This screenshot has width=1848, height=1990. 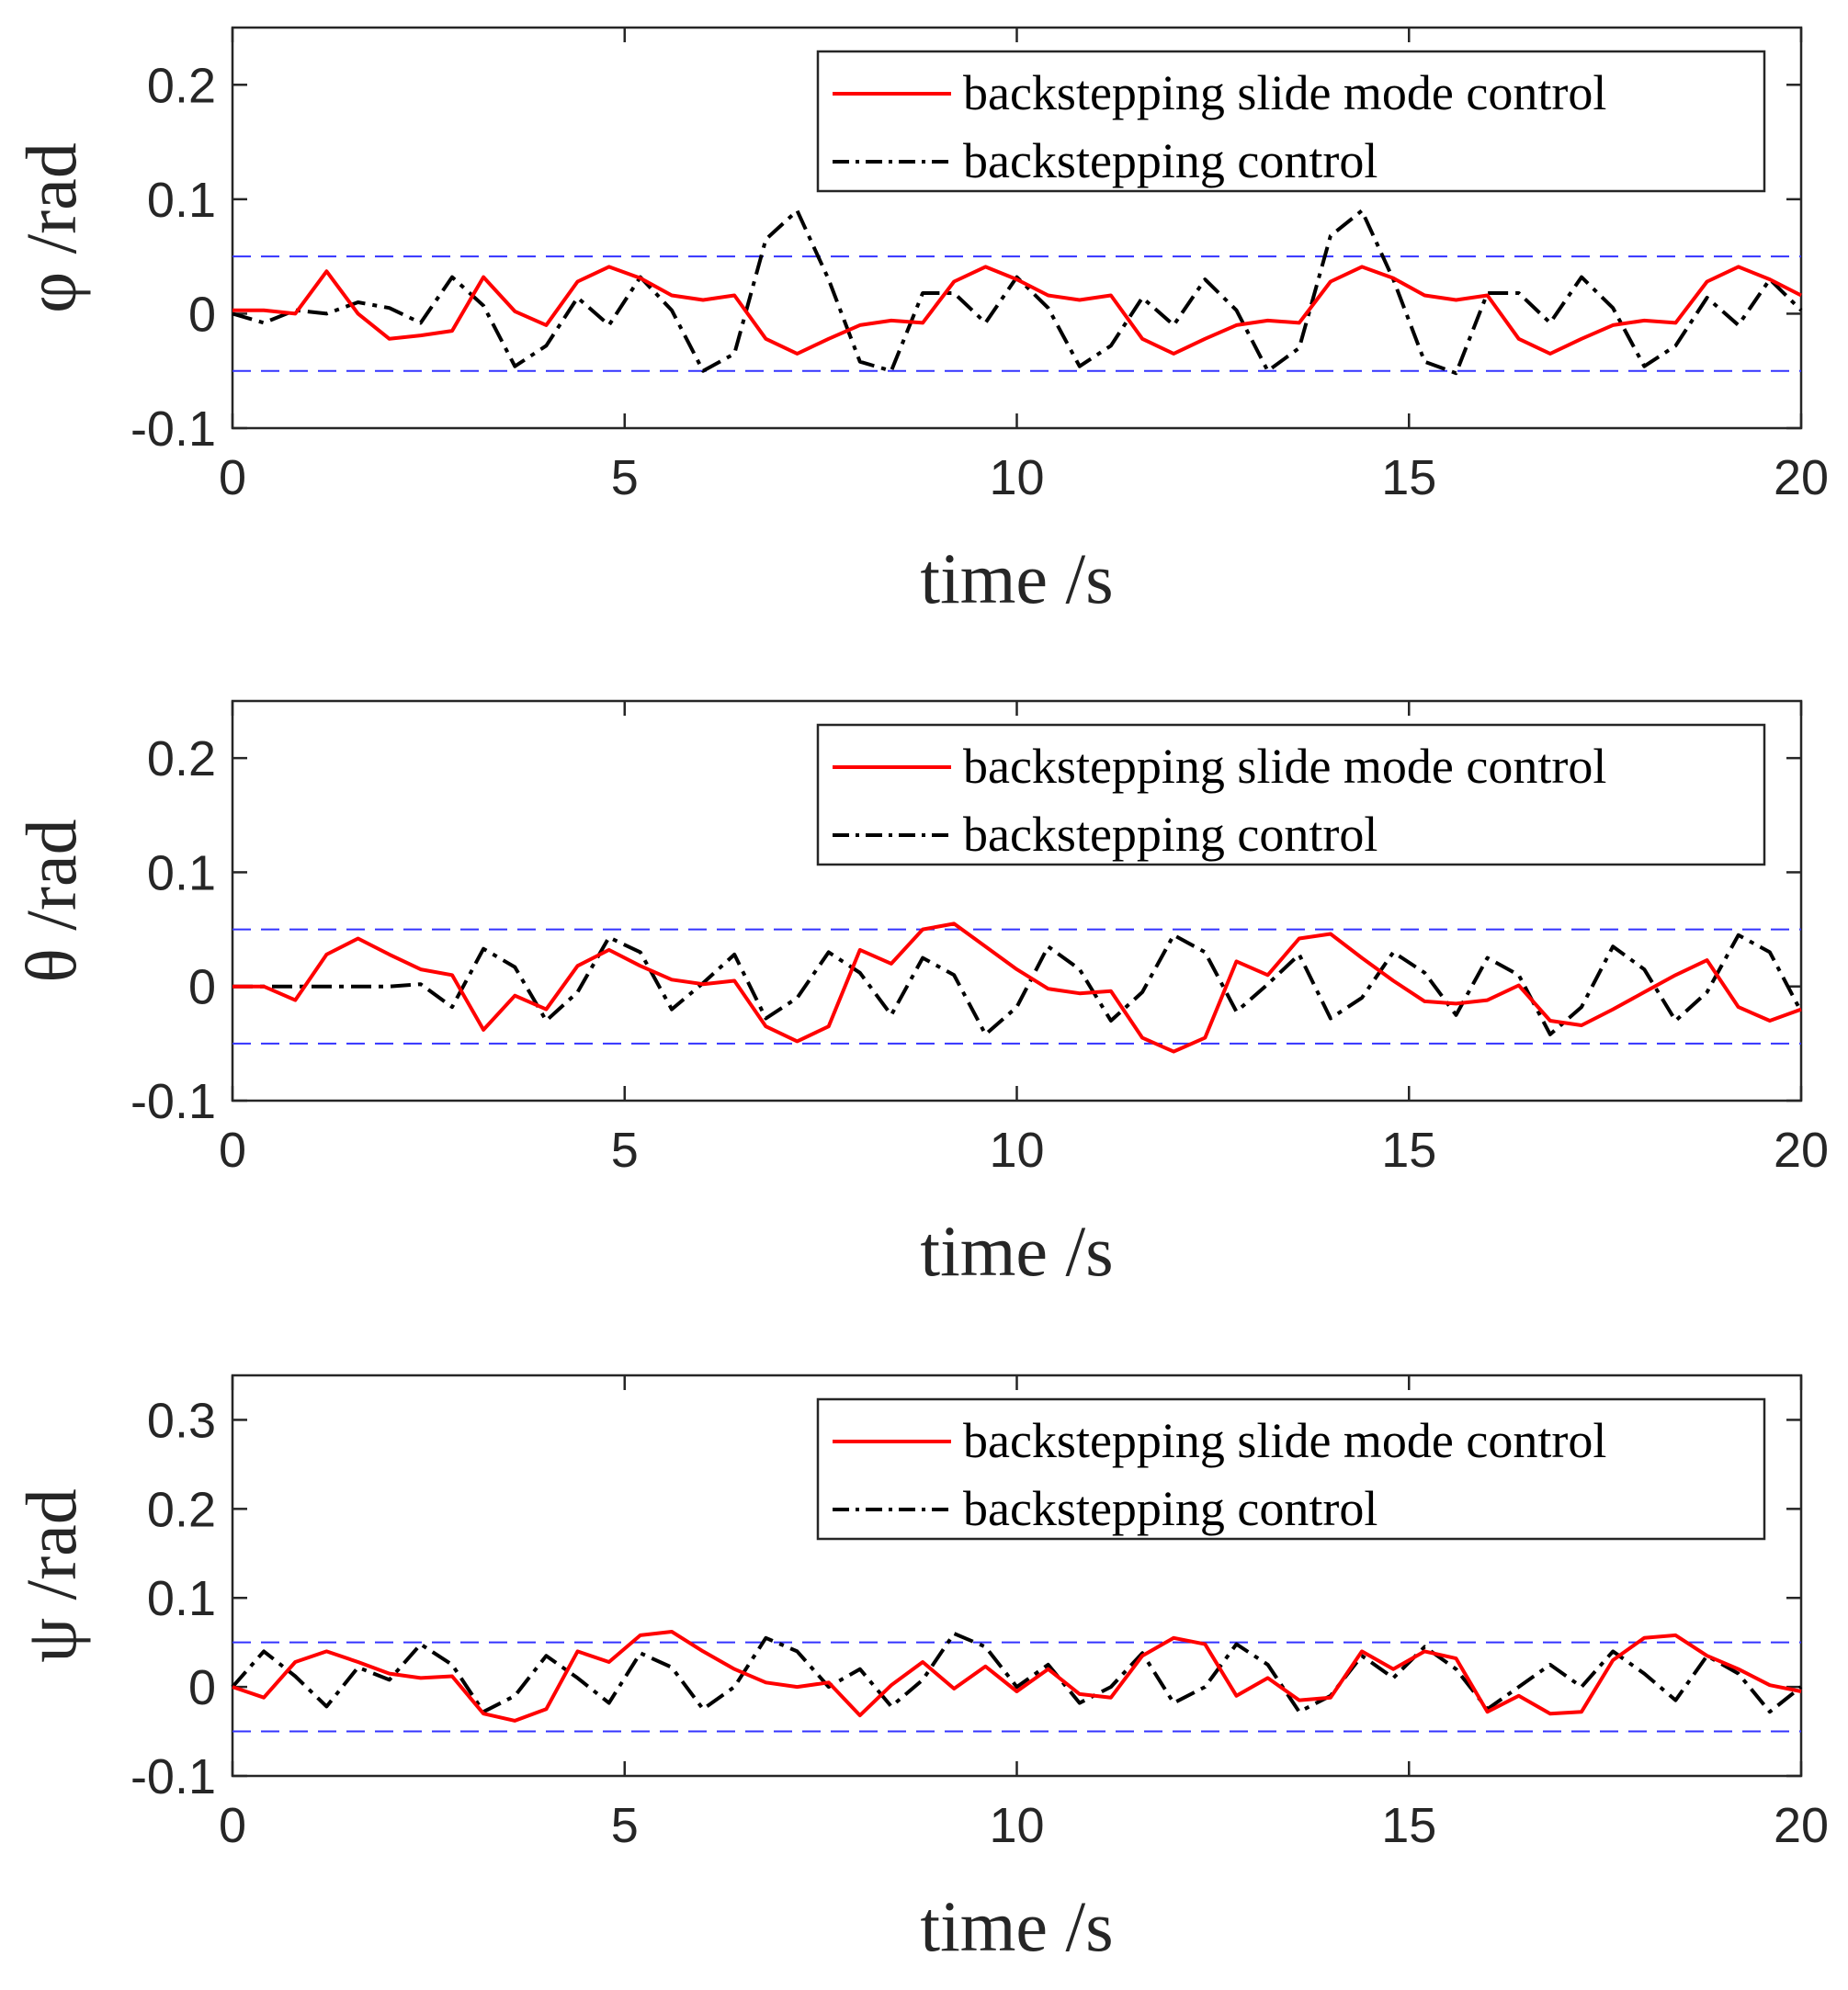 What do you see at coordinates (51, 227) in the screenshot?
I see `y-axis-title: φ /rad` at bounding box center [51, 227].